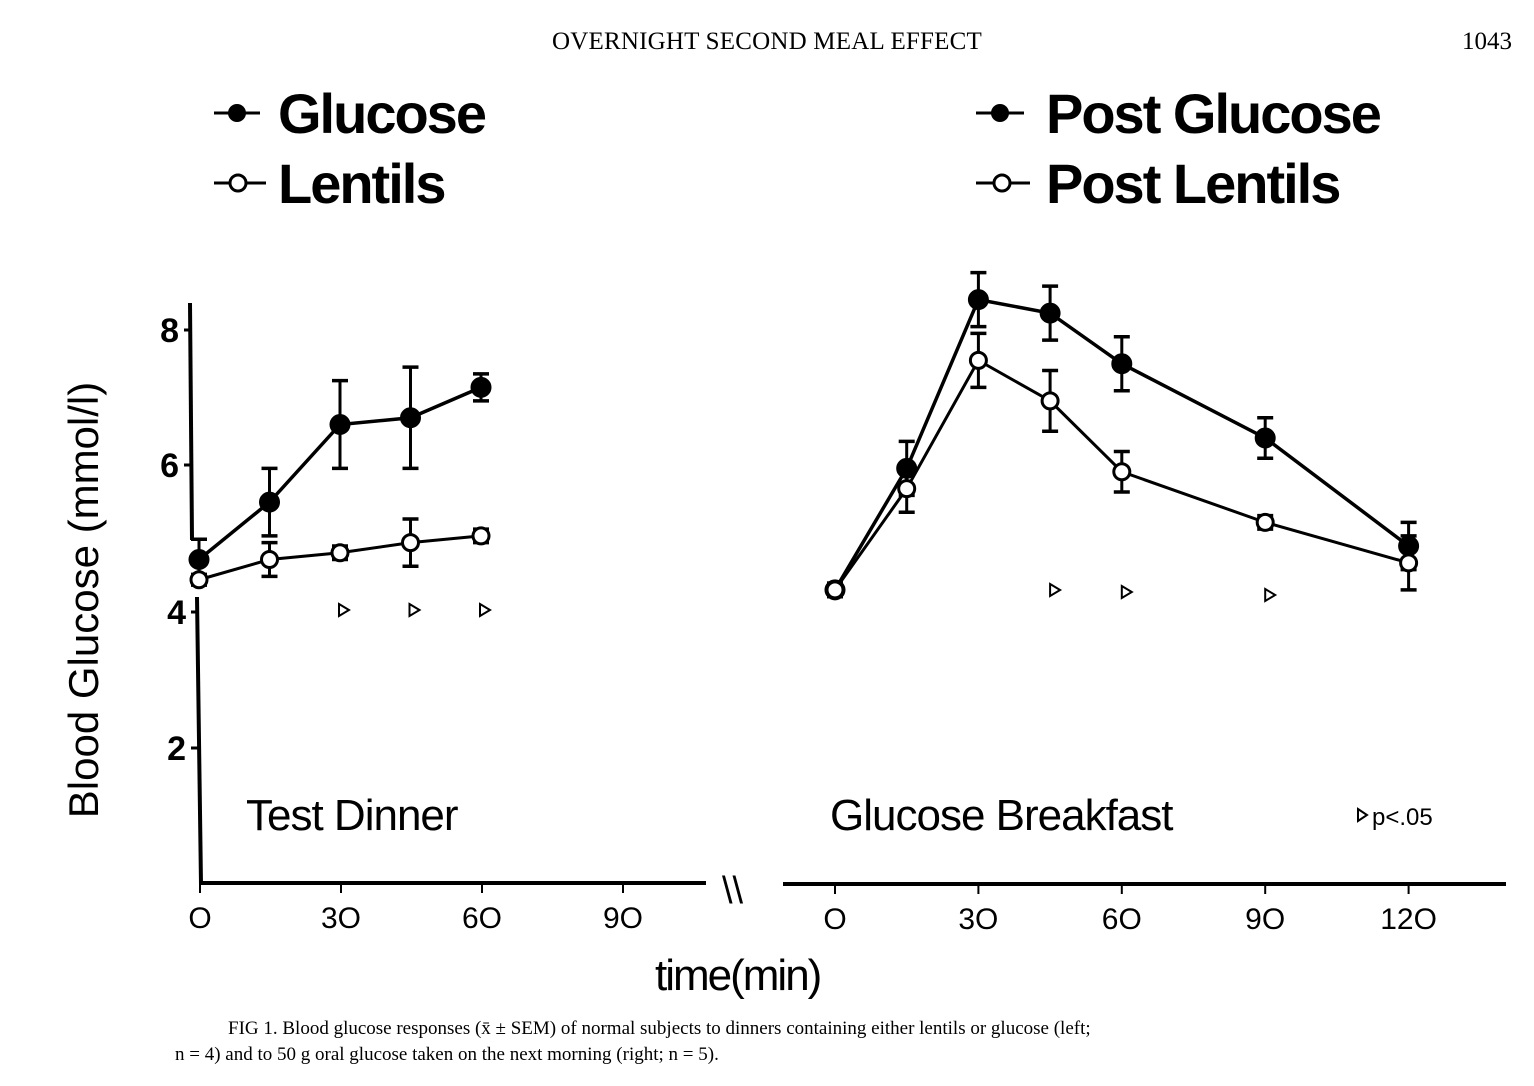 Image resolution: width=1534 pixels, height=1086 pixels. I want to click on x-axis-break-symbol: \\, so click(733, 891).